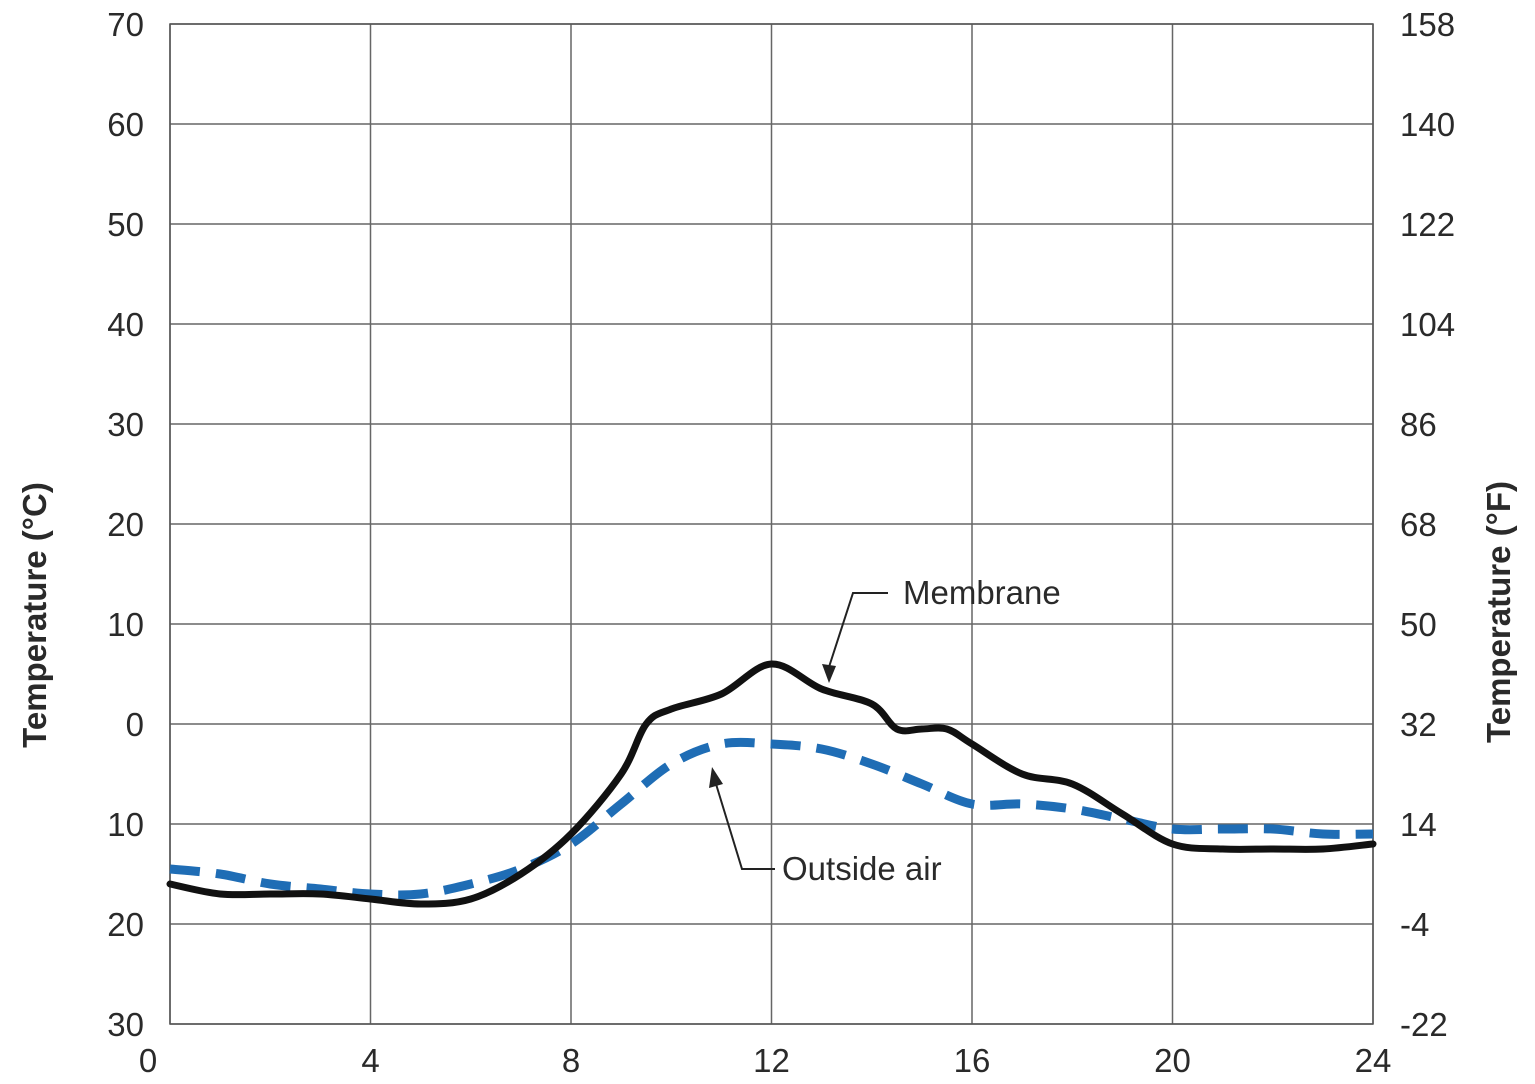 The height and width of the screenshot is (1084, 1535). Describe the element at coordinates (1427, 124) in the screenshot. I see `y-right-tick-label: 140` at that location.